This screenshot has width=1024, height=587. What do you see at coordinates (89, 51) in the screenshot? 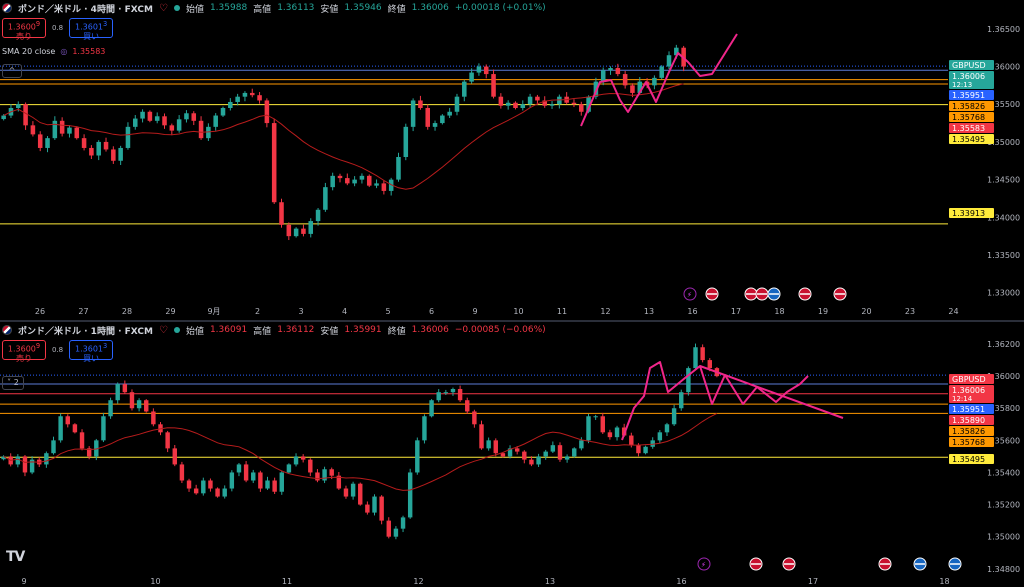
I see `sma-value: 1.35583` at bounding box center [89, 51].